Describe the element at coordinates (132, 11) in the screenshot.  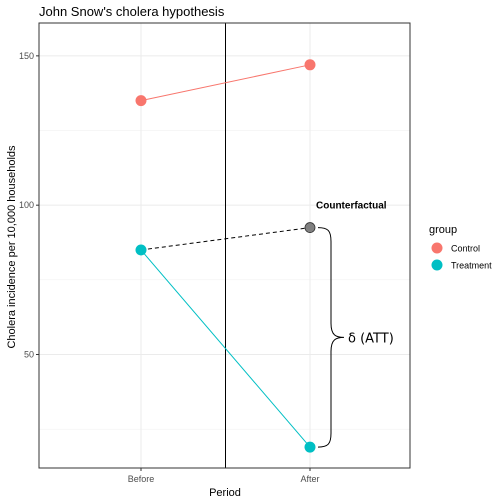
I see `chart-title: John Snow's cholera hypothesis` at that location.